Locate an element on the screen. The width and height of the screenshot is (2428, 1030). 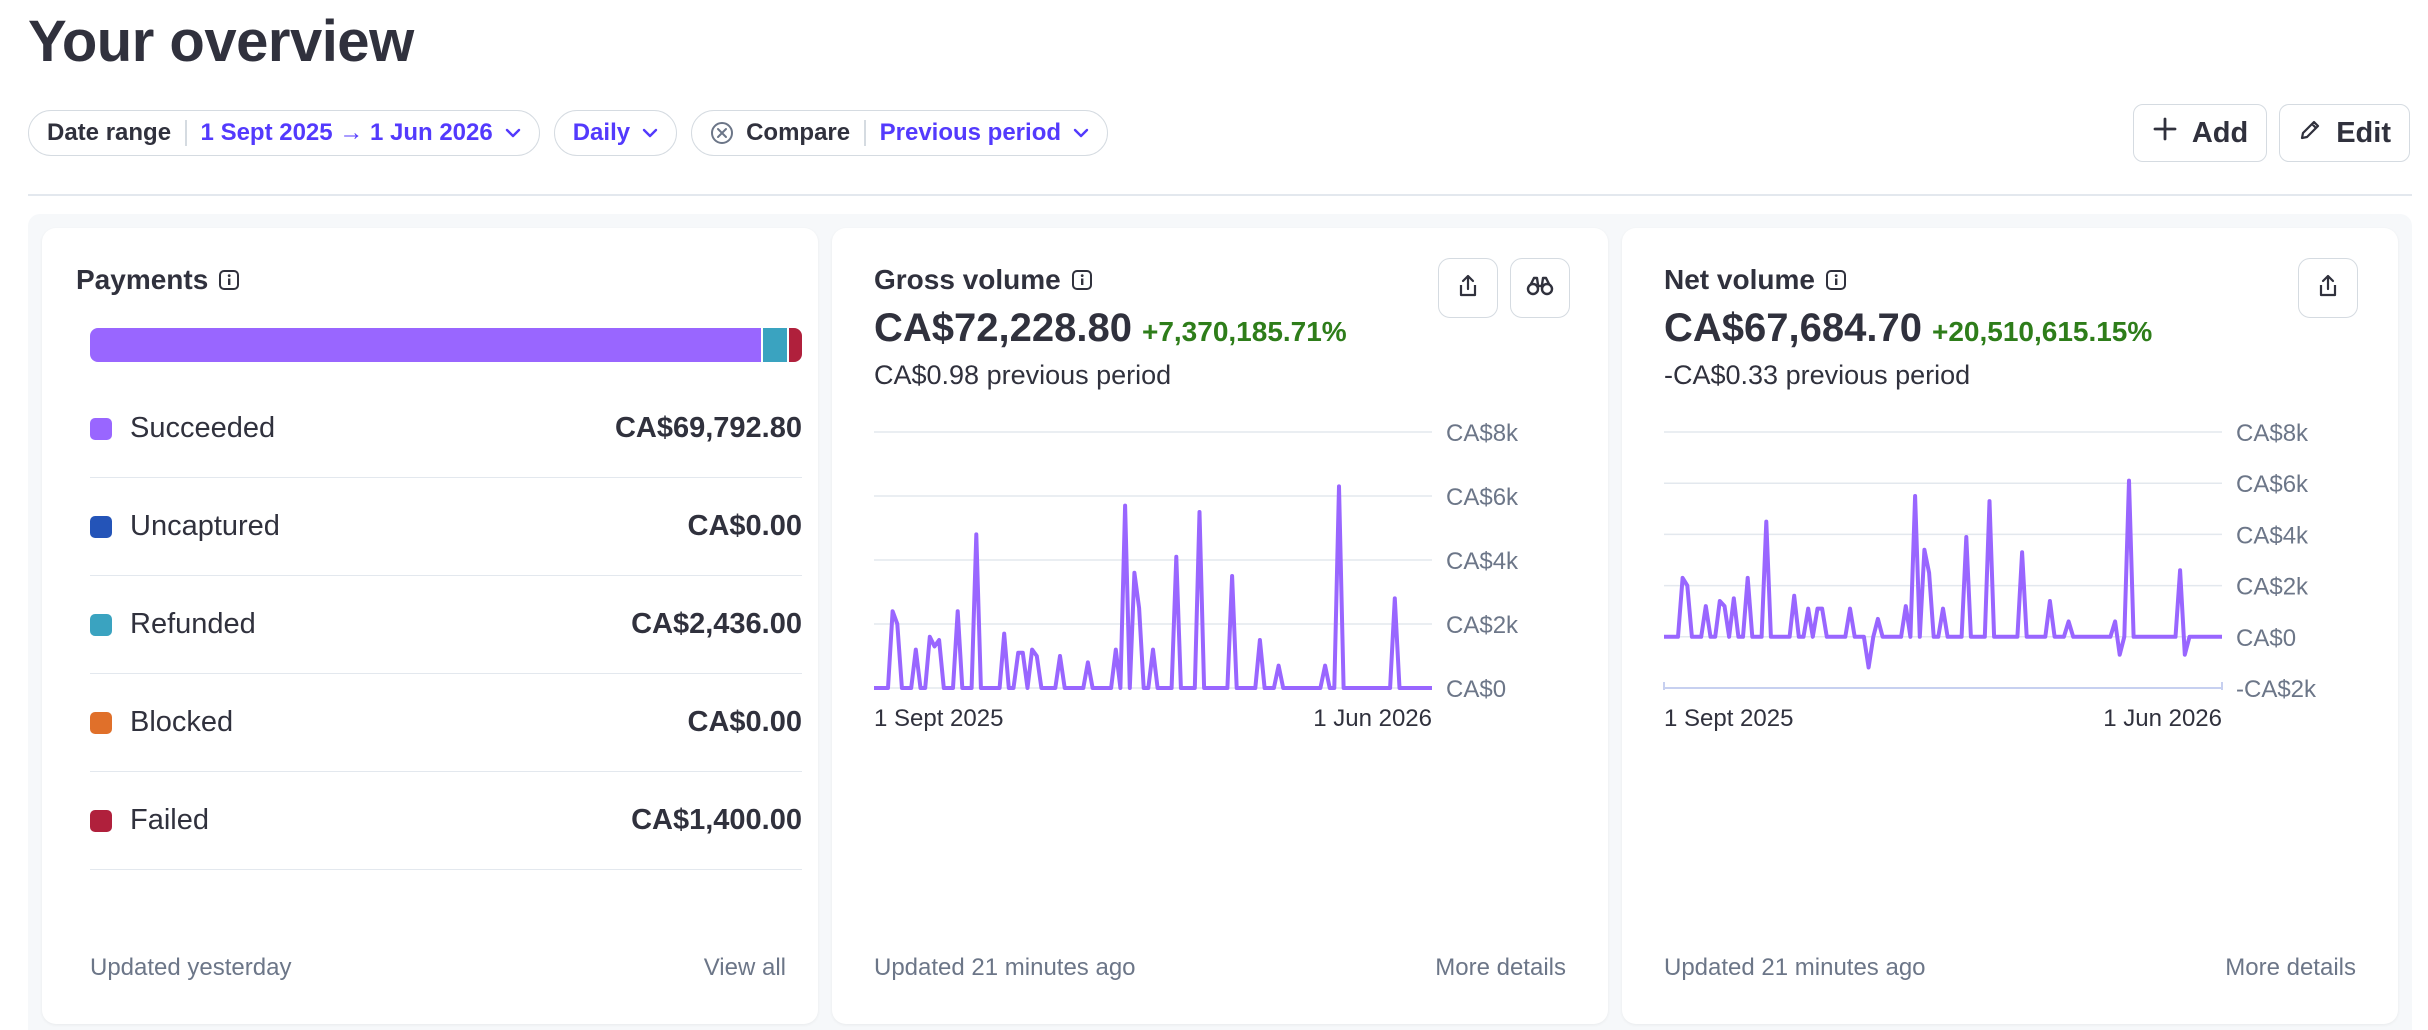
payment-status-amount: CA$1,400.00 is located at coordinates (716, 820).